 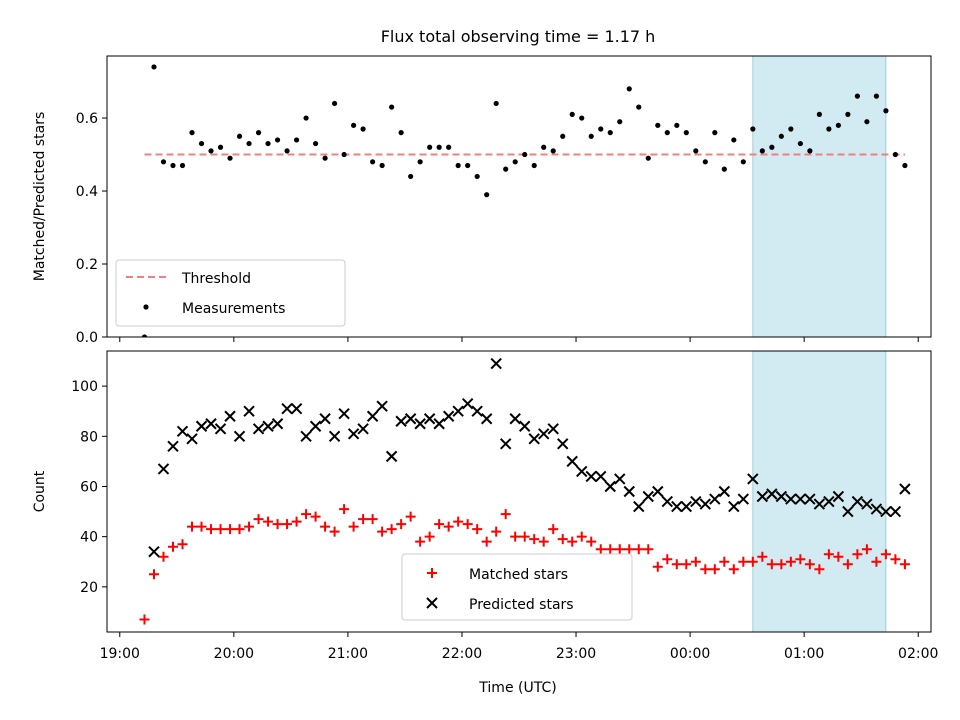 I want to click on legend-predicted-swatch, so click(x=432, y=603).